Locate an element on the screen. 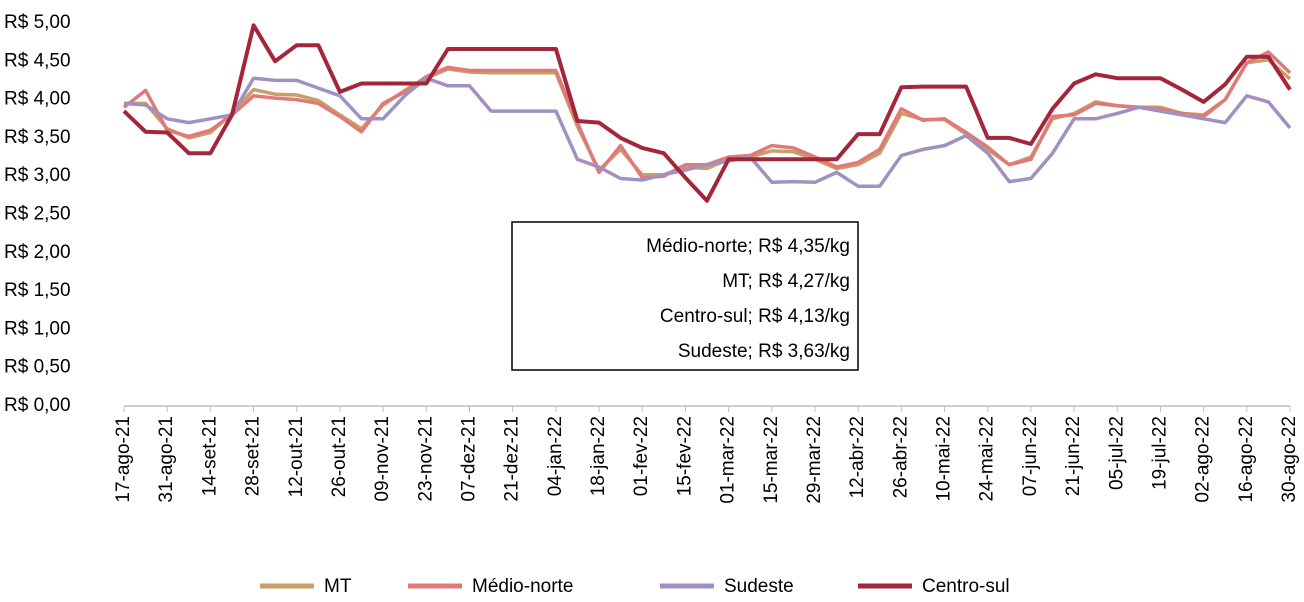  x-tick-label: 19-jul-22 is located at coordinates (1159, 453).